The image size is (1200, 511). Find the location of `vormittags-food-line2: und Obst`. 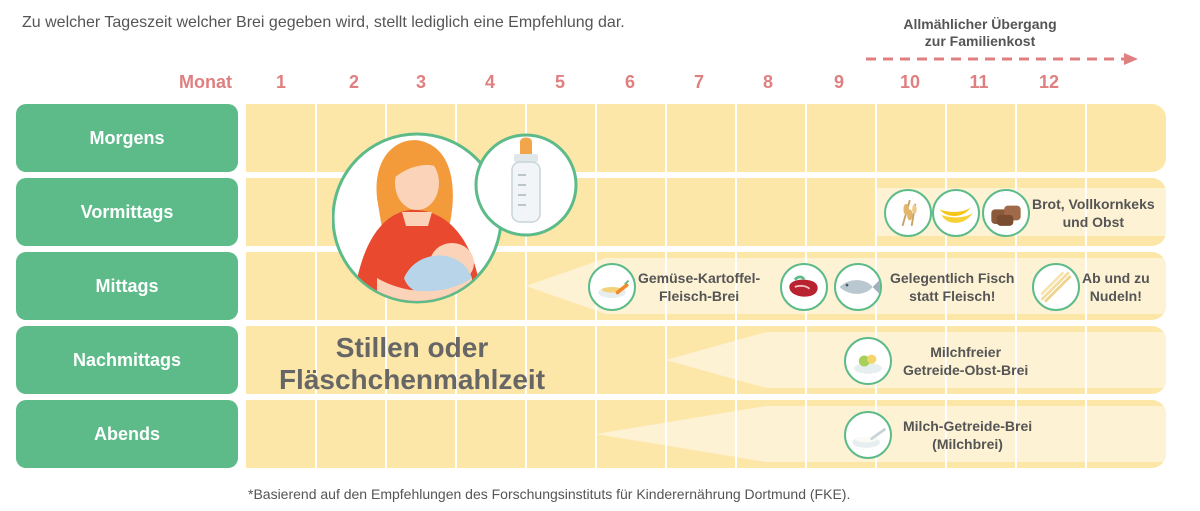

vormittags-food-line2: und Obst is located at coordinates (1093, 222).